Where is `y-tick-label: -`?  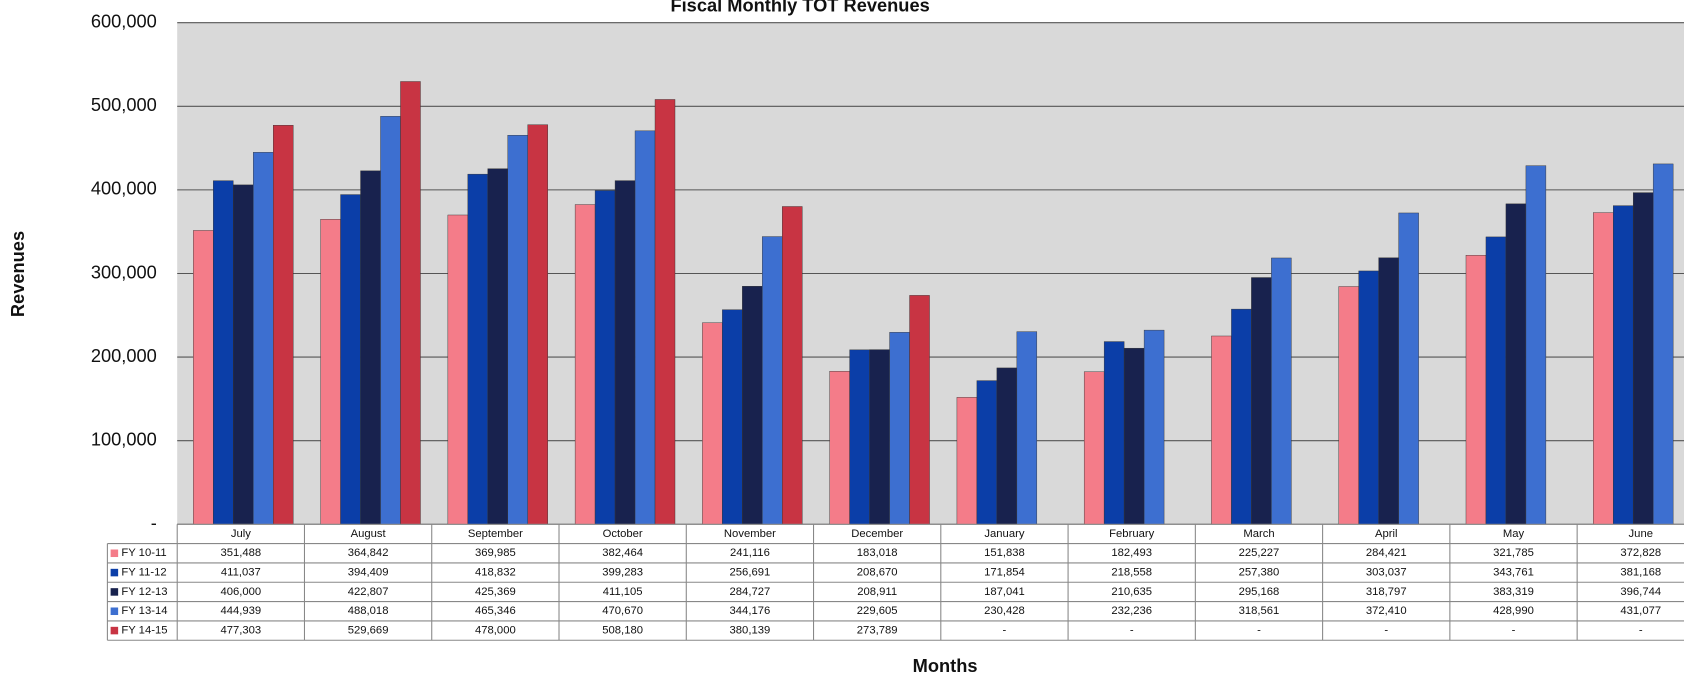 y-tick-label: - is located at coordinates (154, 522).